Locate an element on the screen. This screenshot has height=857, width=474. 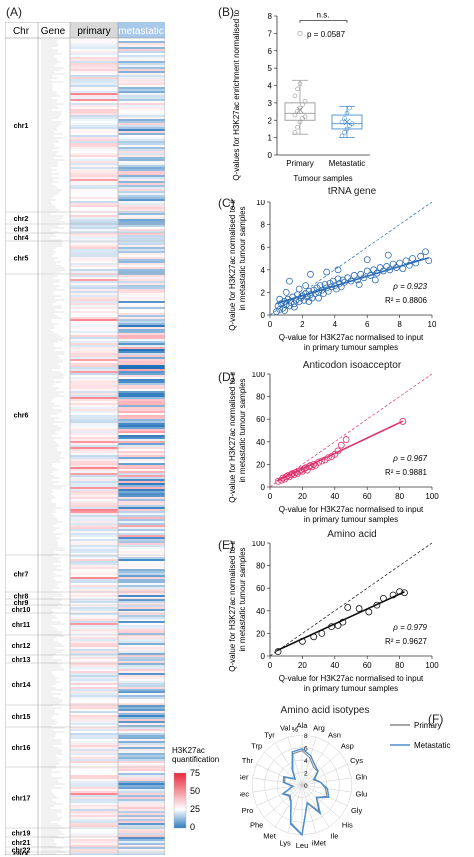
radar-category-label: Leu is located at coordinates (302, 845).